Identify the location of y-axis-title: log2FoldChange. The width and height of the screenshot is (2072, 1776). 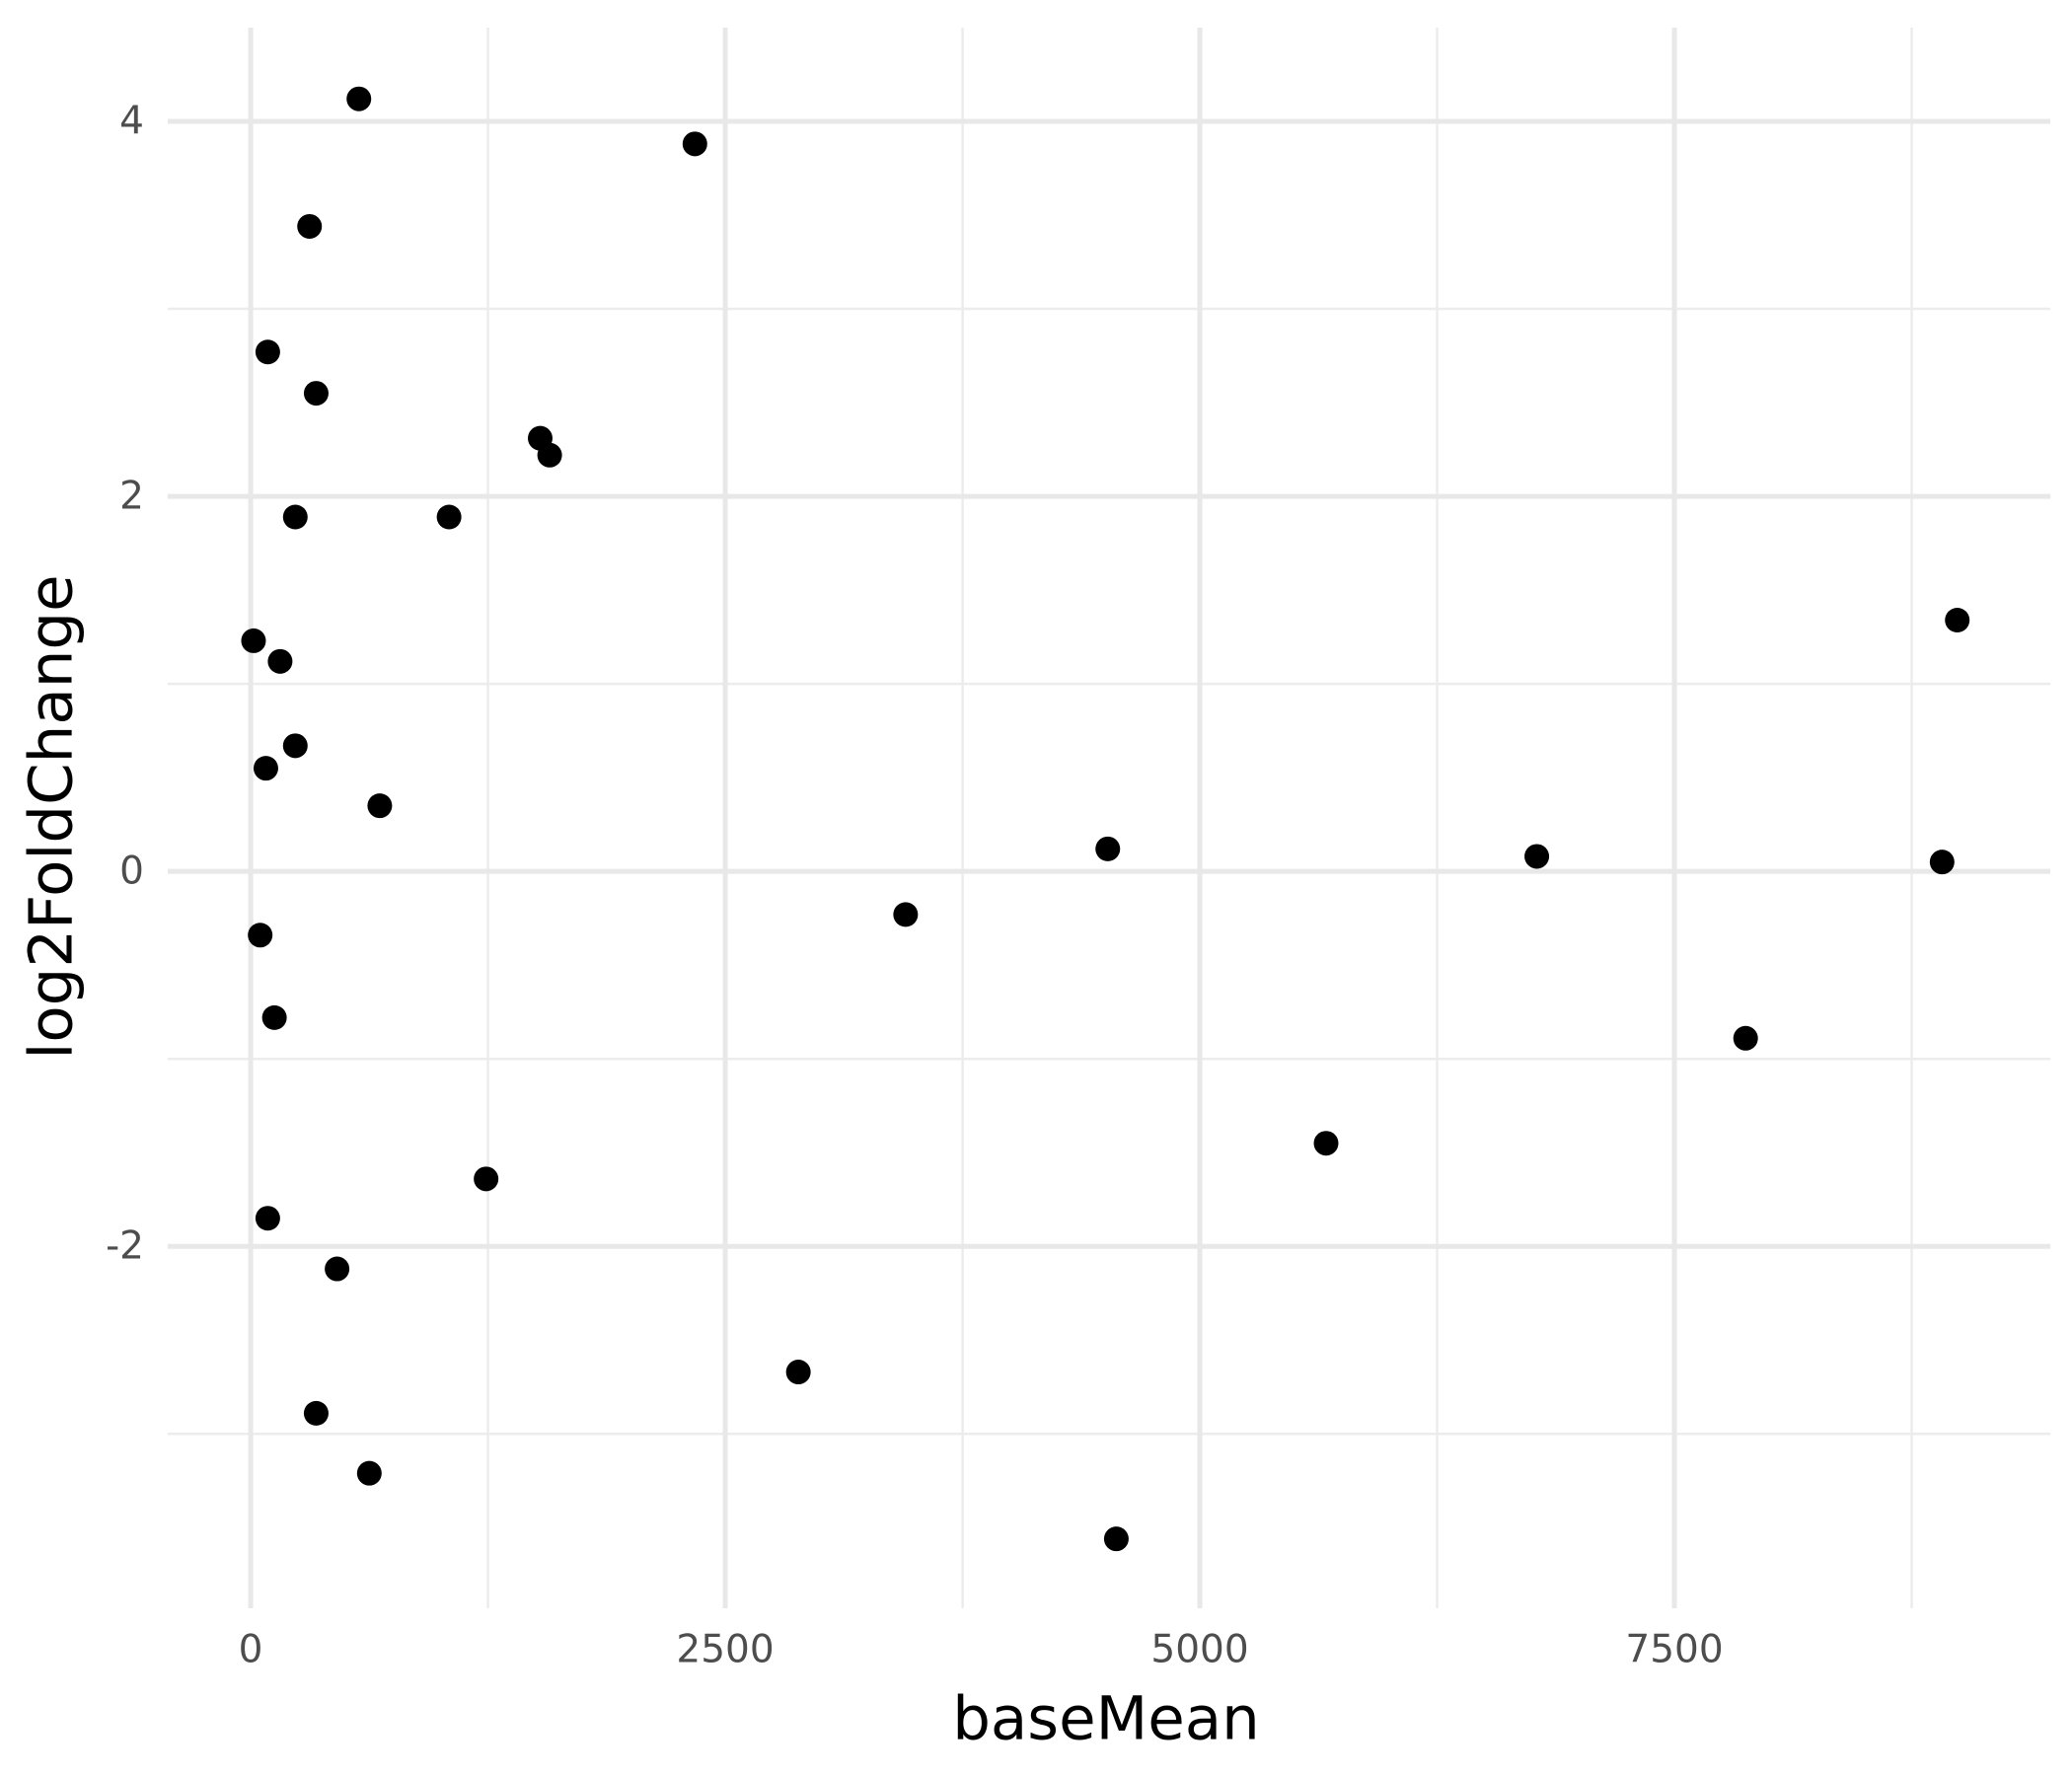
(52, 817).